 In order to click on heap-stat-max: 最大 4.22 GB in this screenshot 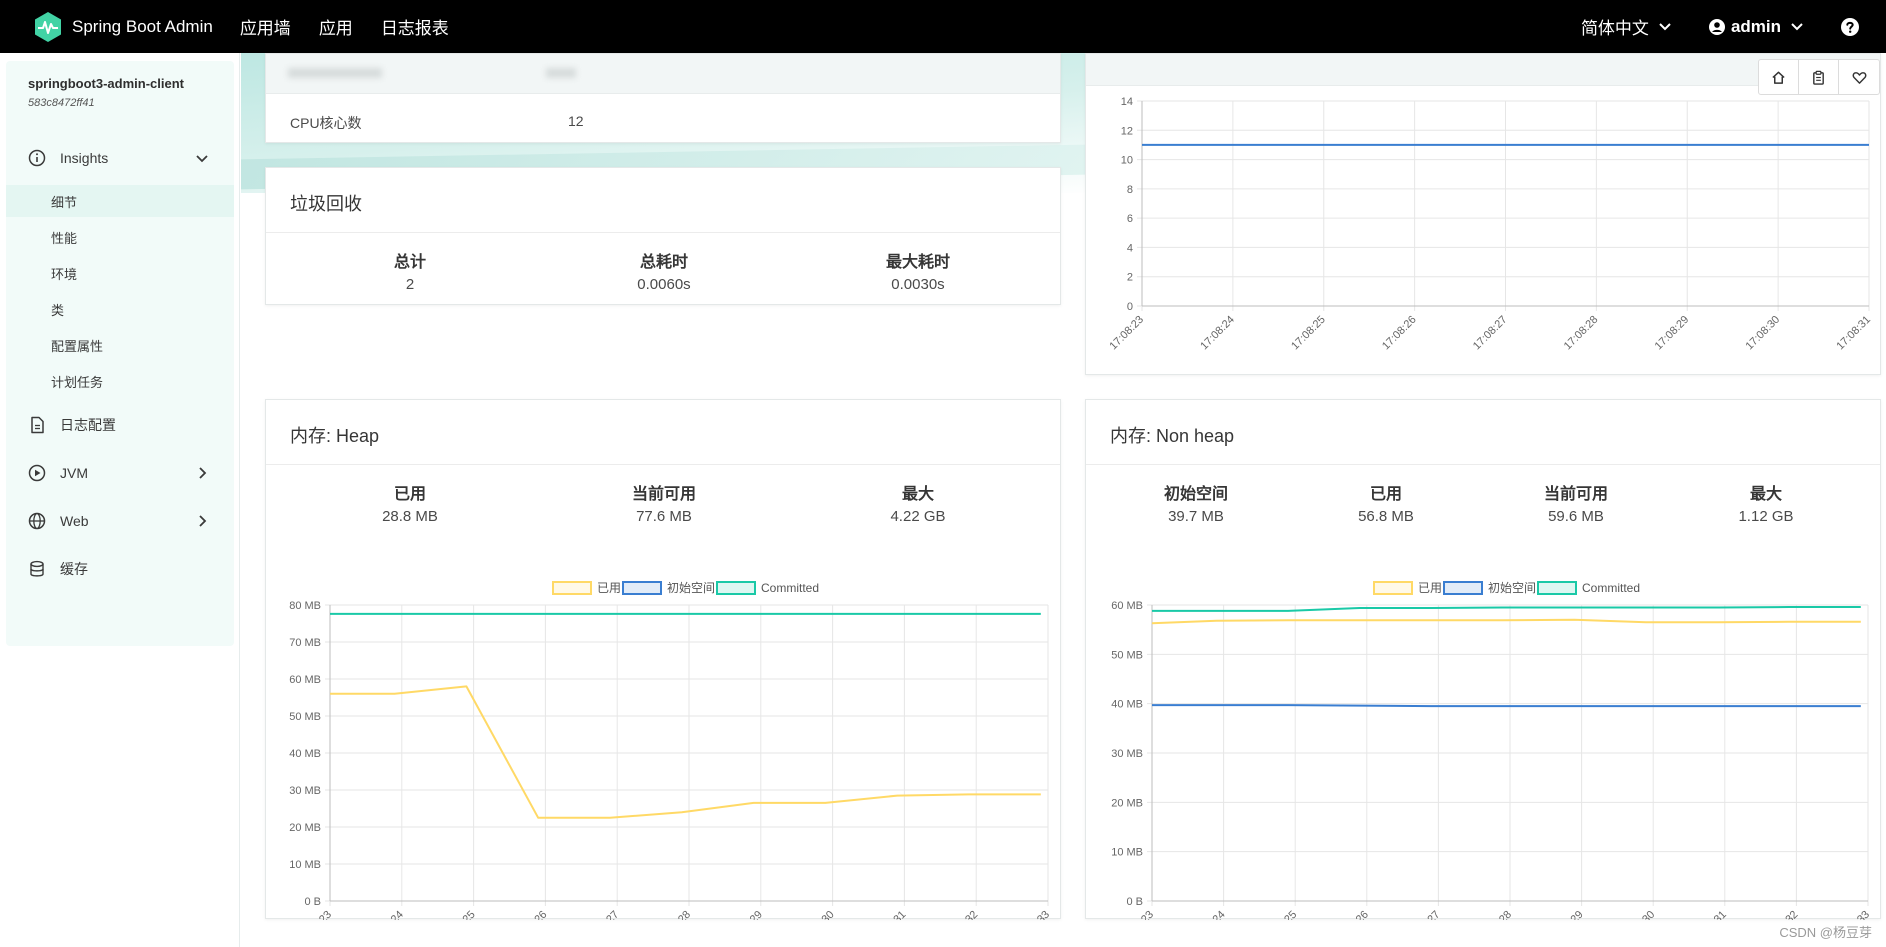, I will do `click(918, 502)`.